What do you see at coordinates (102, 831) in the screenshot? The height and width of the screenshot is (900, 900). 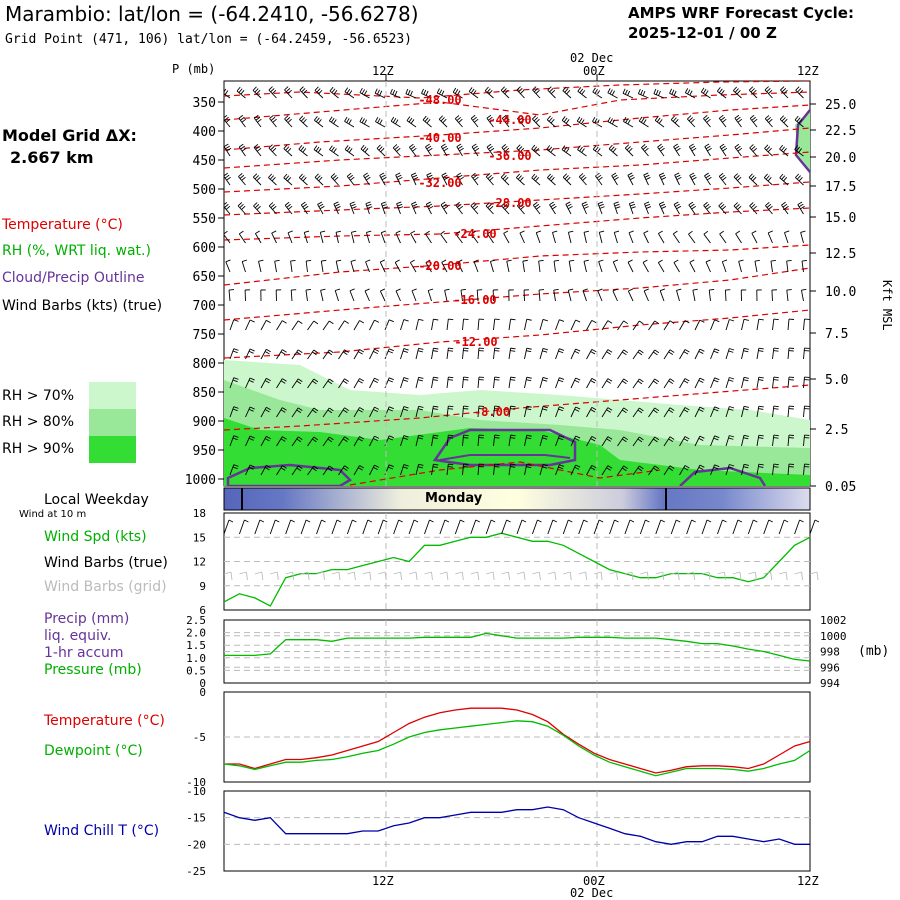 I see `legend-windchill: Wind Chill T (°C)` at bounding box center [102, 831].